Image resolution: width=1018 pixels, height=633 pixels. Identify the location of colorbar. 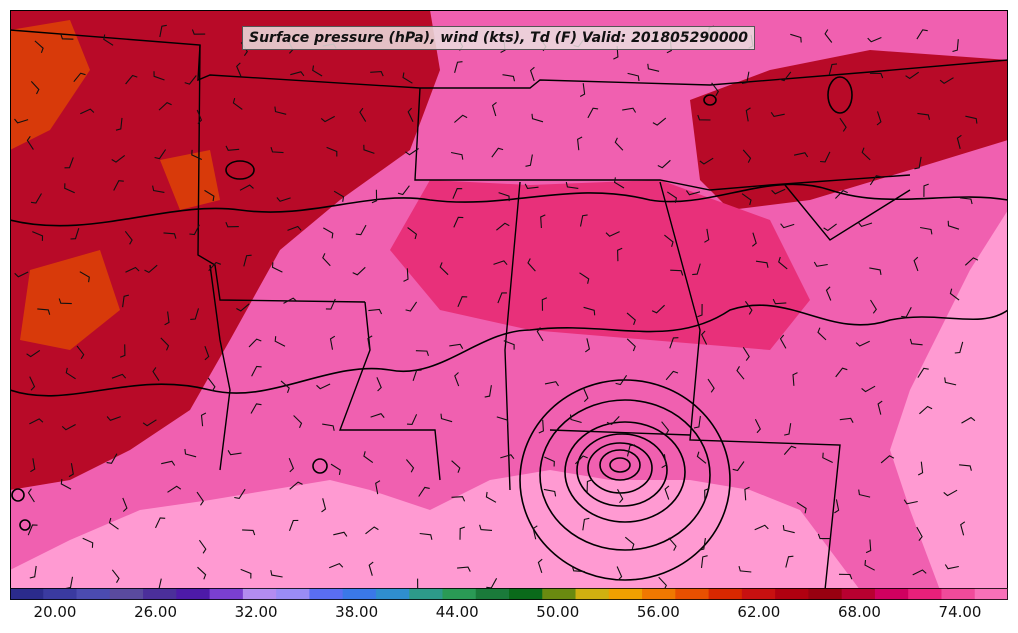
(509, 594).